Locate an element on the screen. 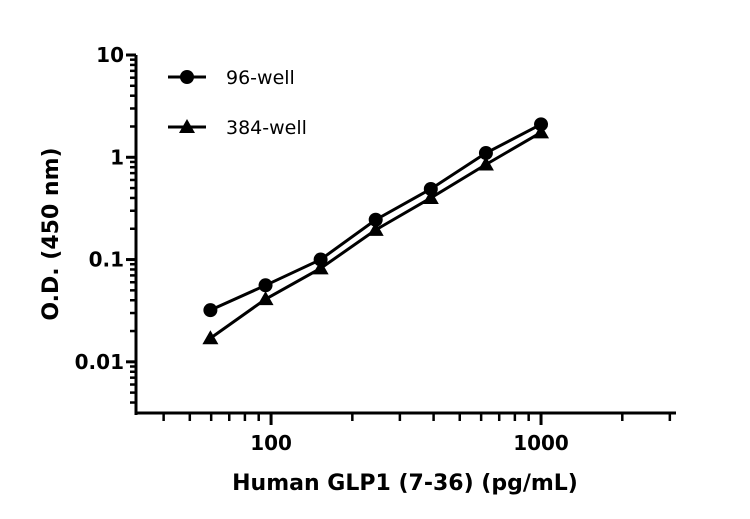  y-tick-label: 0.01 is located at coordinates (99, 362).